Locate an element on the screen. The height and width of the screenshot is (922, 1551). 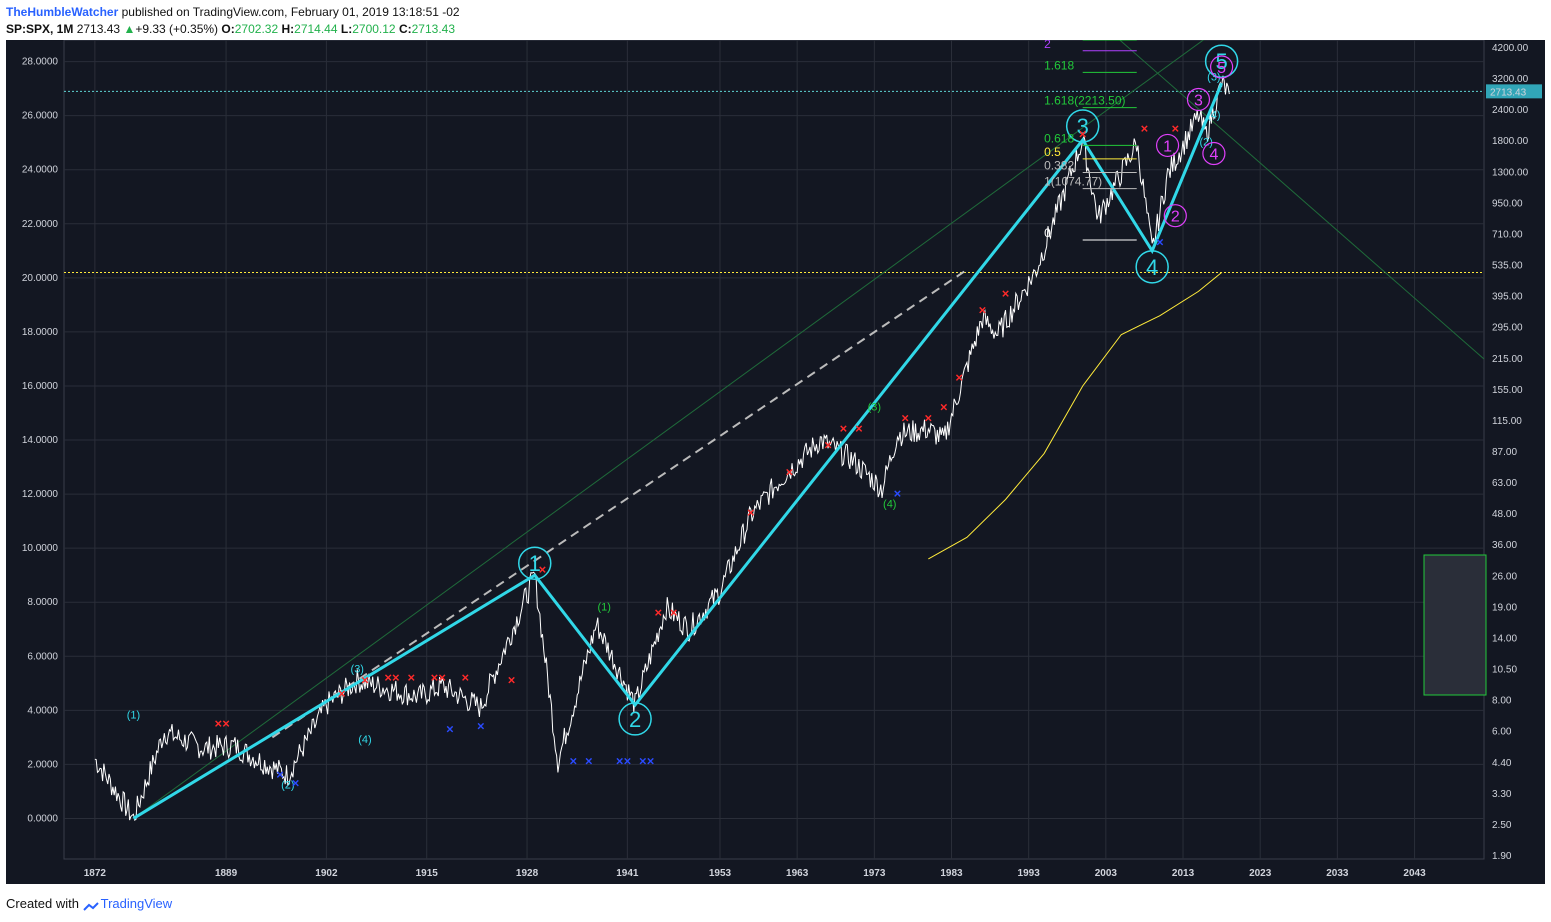
fib-level-label: 1.618(2213.50) is located at coordinates (1084, 101).